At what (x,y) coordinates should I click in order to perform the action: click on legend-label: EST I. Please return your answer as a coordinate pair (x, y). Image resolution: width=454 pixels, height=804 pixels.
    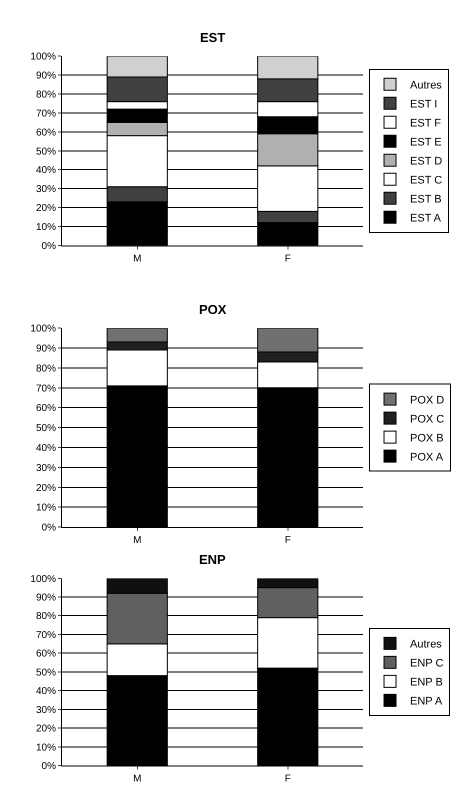
    Looking at the image, I should click on (424, 104).